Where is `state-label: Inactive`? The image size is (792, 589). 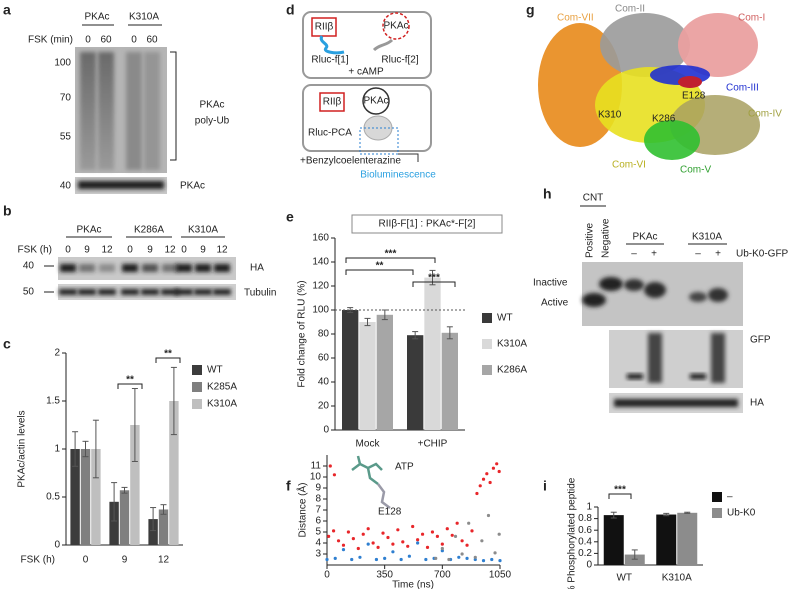
state-label: Inactive is located at coordinates (550, 283).